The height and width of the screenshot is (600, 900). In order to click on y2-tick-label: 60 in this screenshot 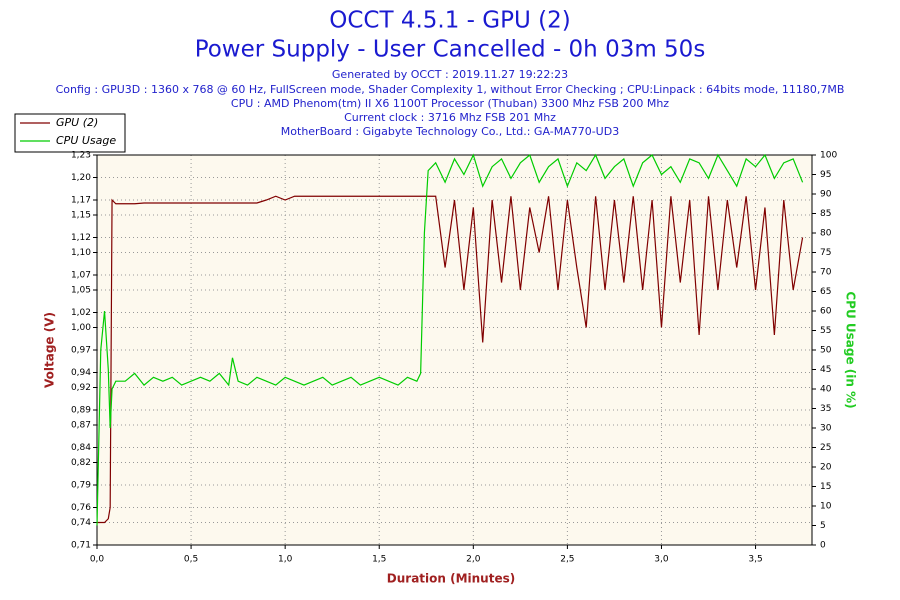, I will do `click(826, 312)`.